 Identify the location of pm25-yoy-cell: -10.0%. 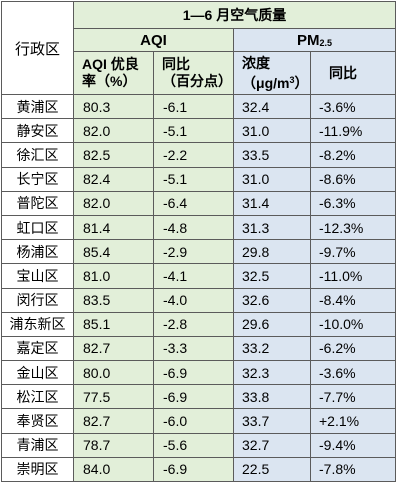
(353, 324).